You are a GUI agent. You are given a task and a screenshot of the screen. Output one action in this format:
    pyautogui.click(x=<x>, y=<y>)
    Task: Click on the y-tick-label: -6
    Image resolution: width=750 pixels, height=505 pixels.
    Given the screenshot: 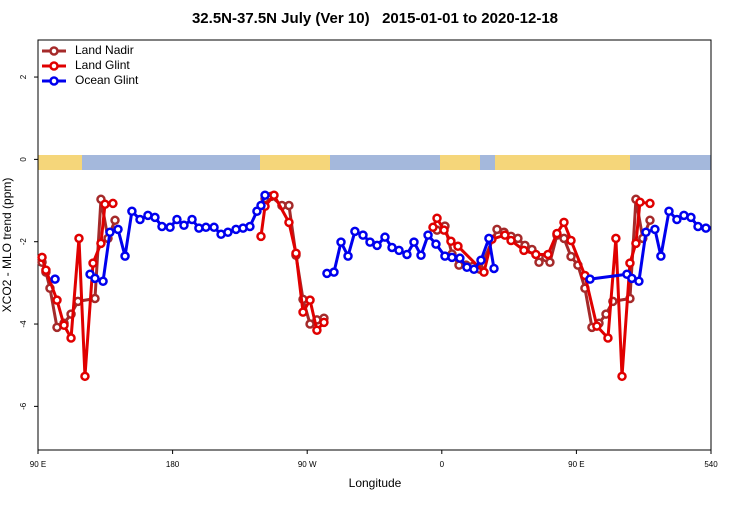 What is the action you would take?
    pyautogui.click(x=23, y=406)
    